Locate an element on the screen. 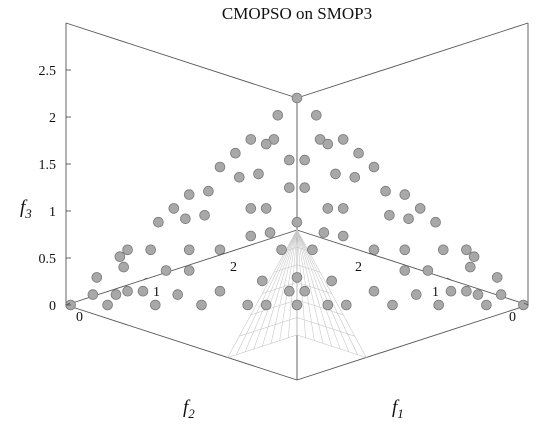 The width and height of the screenshot is (550, 425). x-tick-label: 0 is located at coordinates (79, 317).